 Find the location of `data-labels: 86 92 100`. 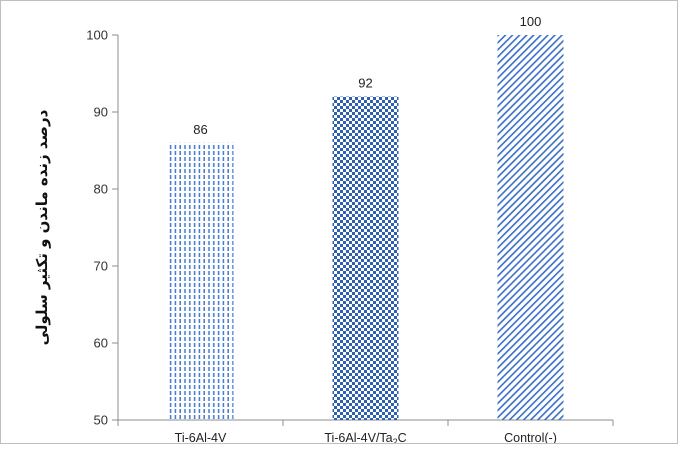

data-labels: 86 92 100 is located at coordinates (367, 75).